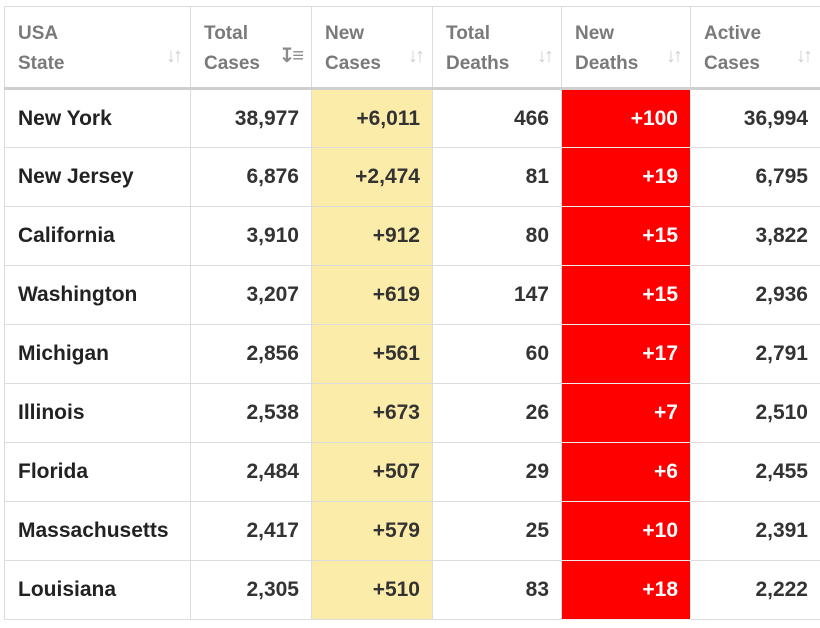  What do you see at coordinates (97, 295) in the screenshot?
I see `state-cell: Washington` at bounding box center [97, 295].